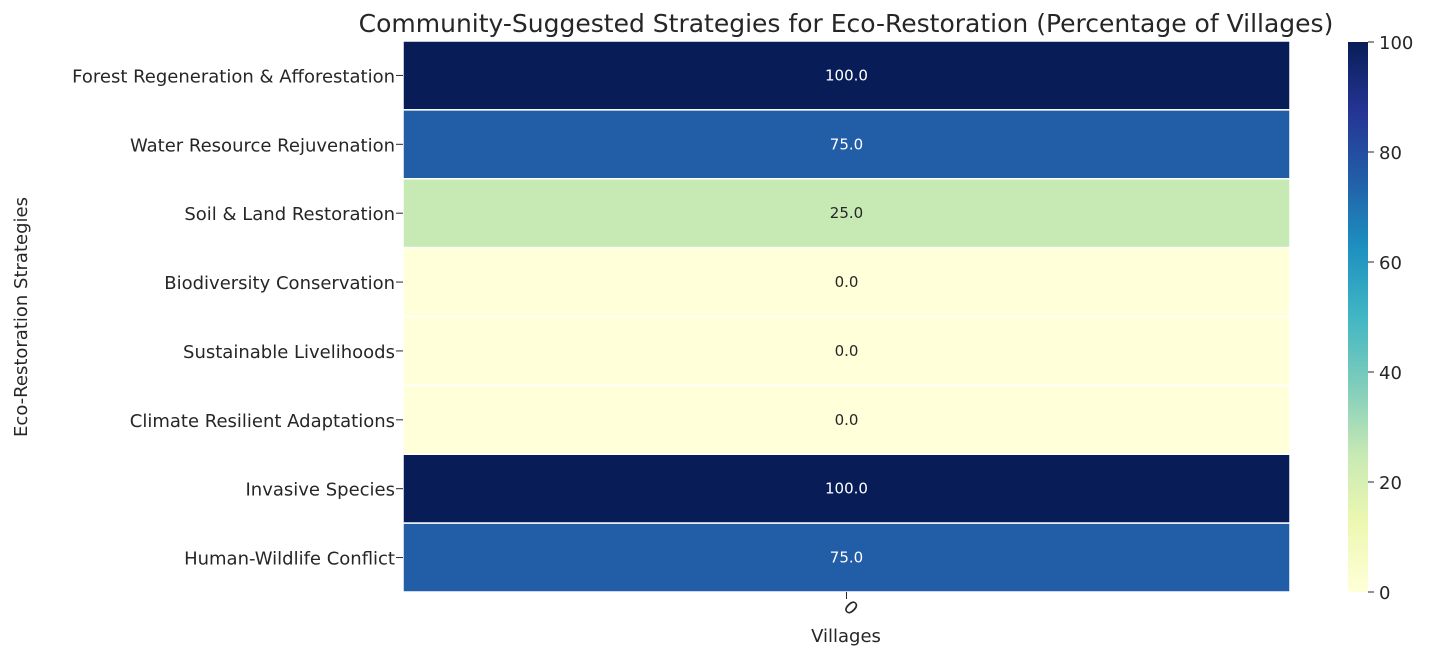 The width and height of the screenshot is (1431, 659). Describe the element at coordinates (1358, 317) in the screenshot. I see `colorbar` at that location.